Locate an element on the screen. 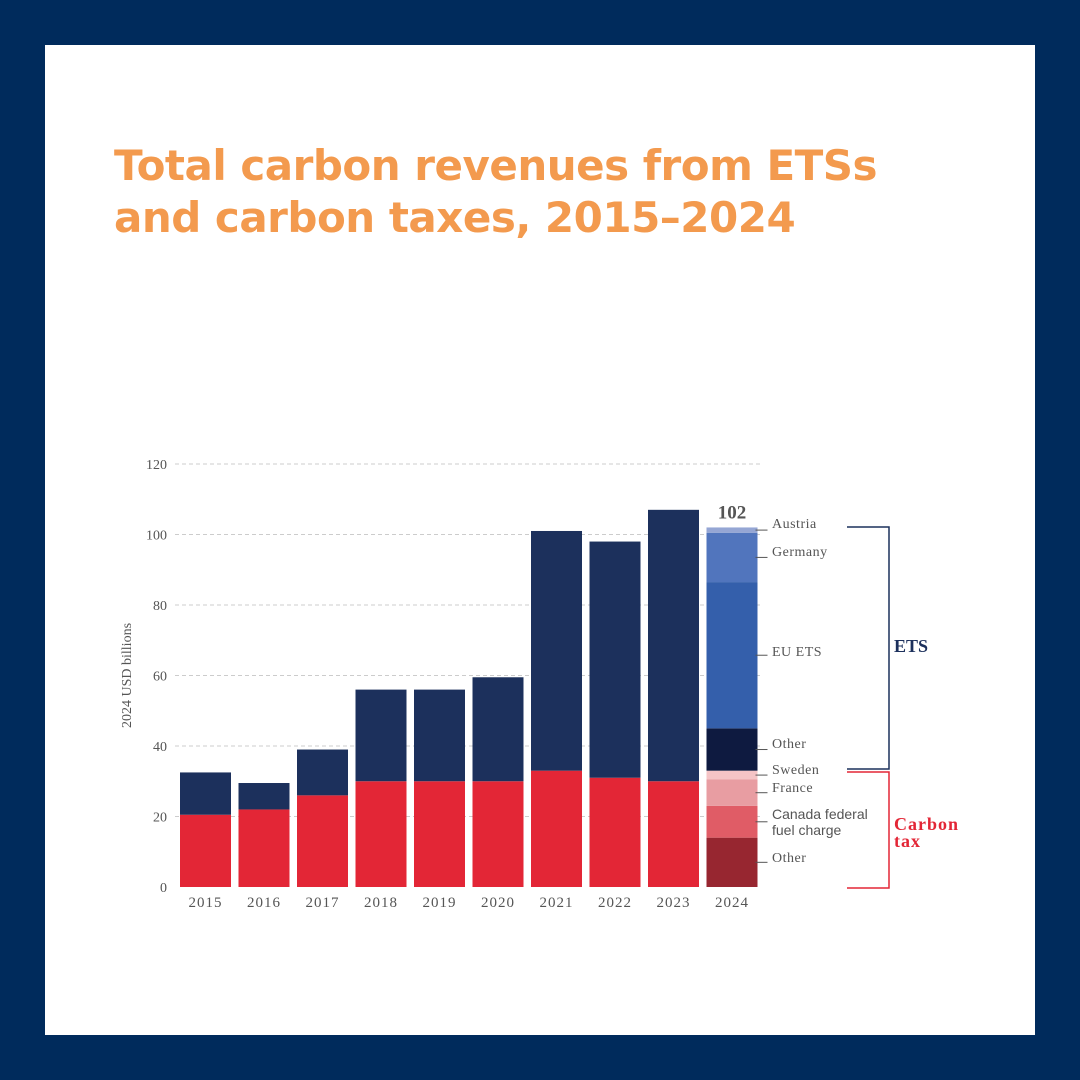 The image size is (1080, 1080). y-tick-label: 0 is located at coordinates (163, 888).